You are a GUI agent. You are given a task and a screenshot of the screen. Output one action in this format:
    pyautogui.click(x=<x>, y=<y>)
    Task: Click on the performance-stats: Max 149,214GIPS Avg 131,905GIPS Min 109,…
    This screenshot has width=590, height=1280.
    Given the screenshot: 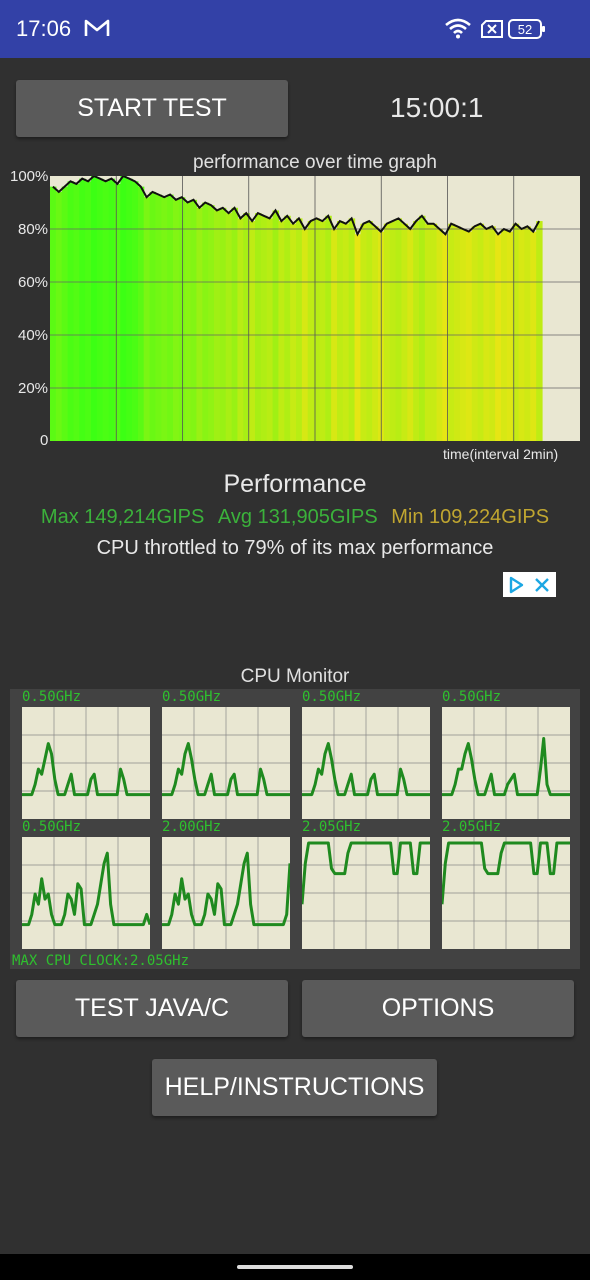 What is the action you would take?
    pyautogui.click(x=295, y=517)
    